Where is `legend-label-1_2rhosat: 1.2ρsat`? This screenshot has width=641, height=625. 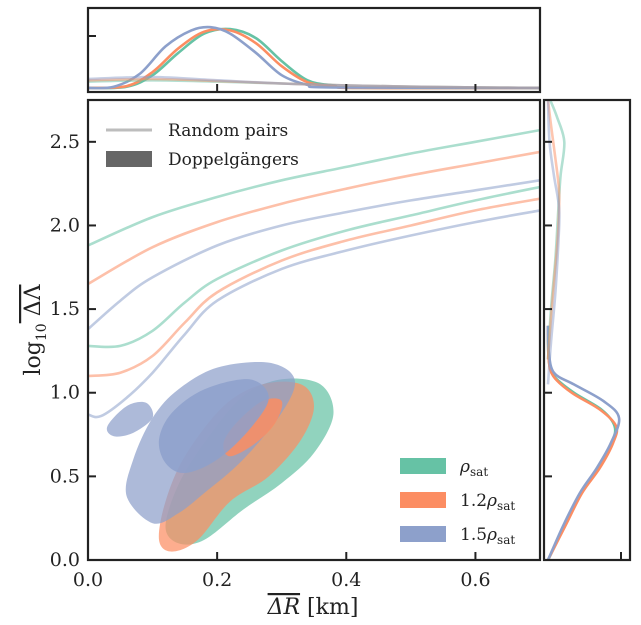
legend-label-1_2rhosat: 1.2ρsat is located at coordinates (487, 502).